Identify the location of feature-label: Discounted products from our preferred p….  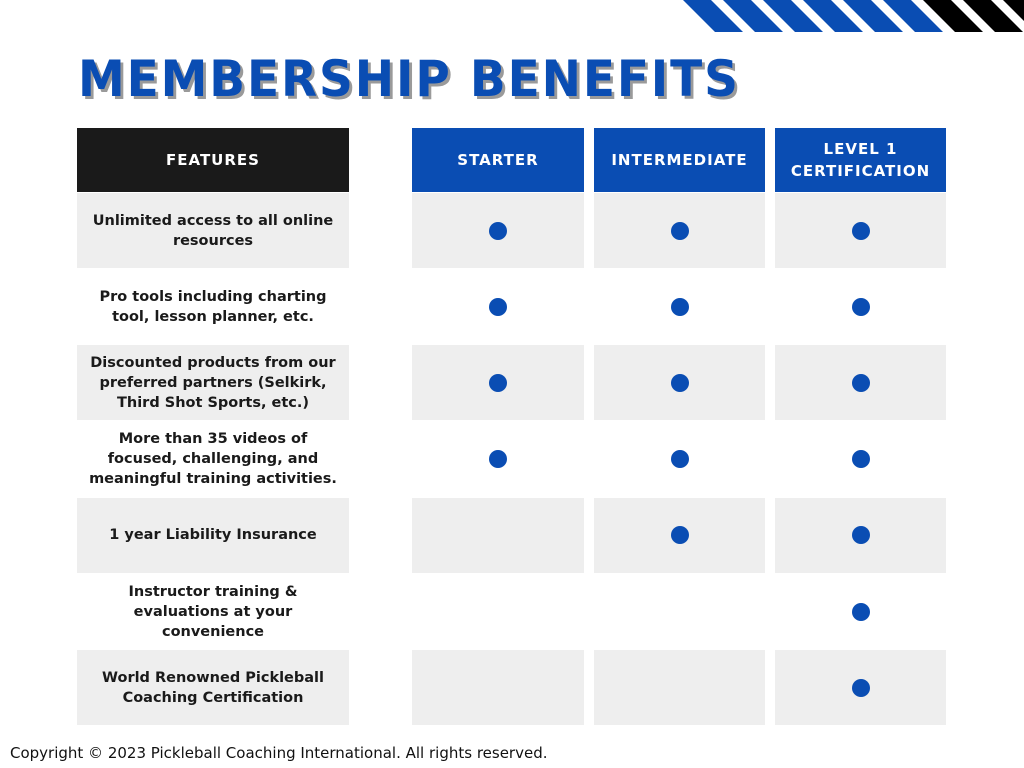
(213, 383).